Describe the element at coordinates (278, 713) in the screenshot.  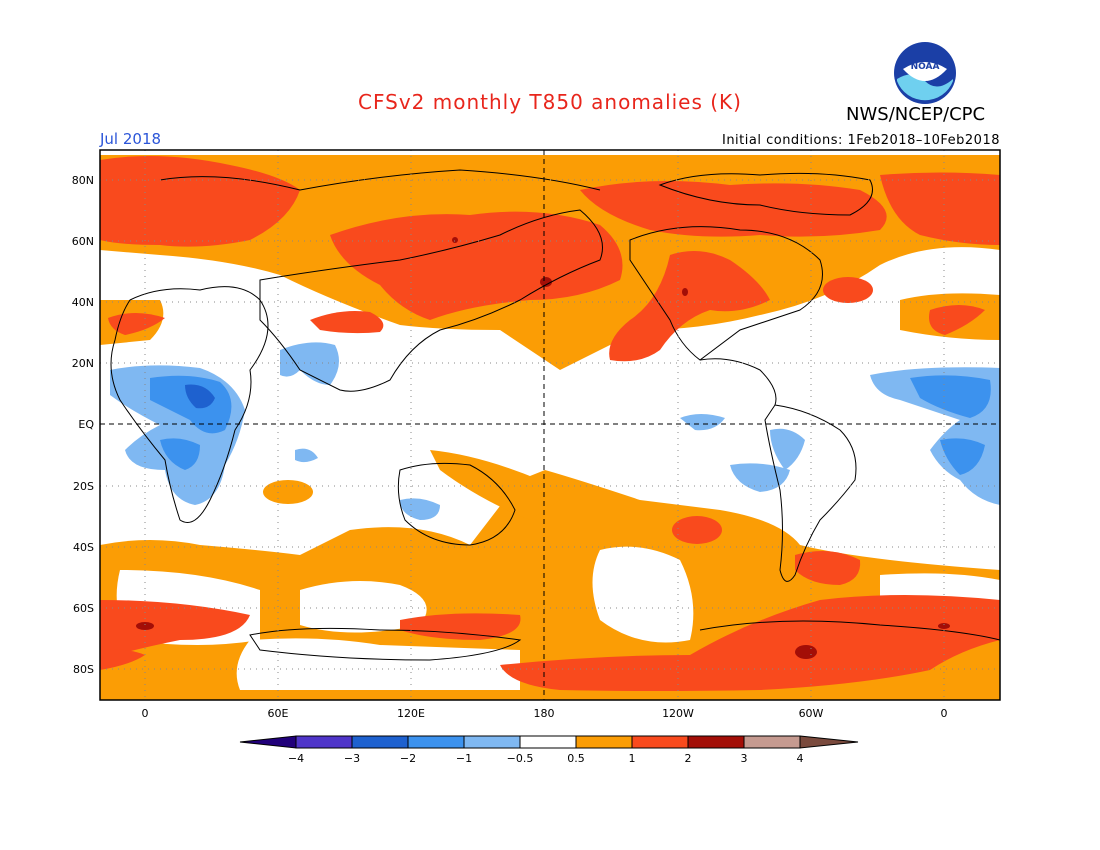
I see `lon-label: 60E` at that location.